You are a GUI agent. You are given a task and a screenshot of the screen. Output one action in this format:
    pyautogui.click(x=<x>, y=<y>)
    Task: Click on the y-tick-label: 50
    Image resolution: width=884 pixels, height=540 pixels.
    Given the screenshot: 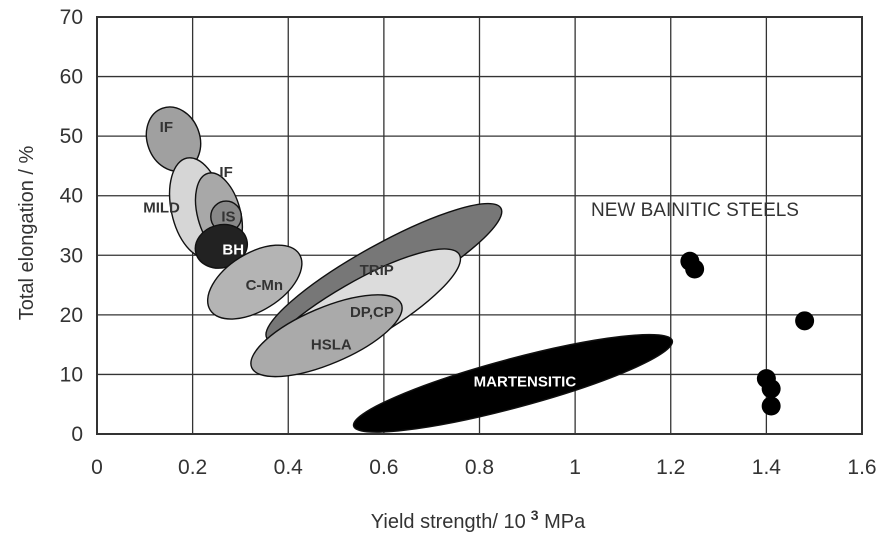 What is the action you would take?
    pyautogui.click(x=71, y=136)
    